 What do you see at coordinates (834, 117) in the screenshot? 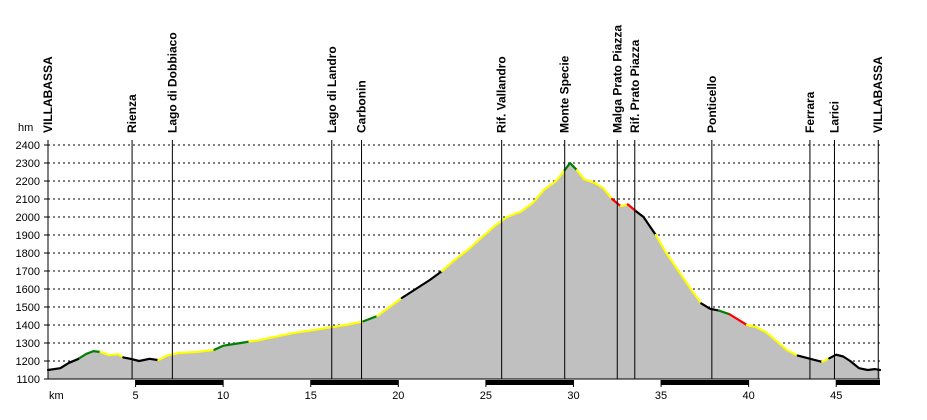
I see `waypoint-label-larici: Larici` at bounding box center [834, 117].